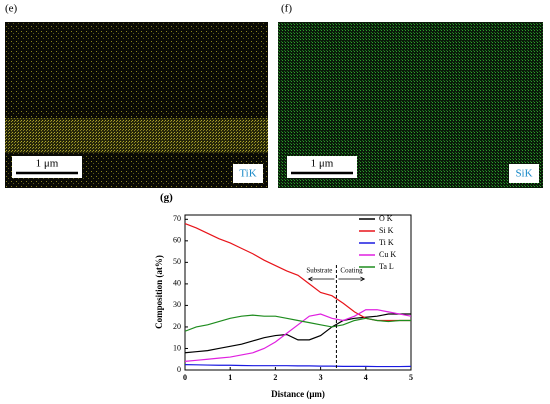 Image resolution: width=550 pixels, height=404 pixels. Describe the element at coordinates (298, 394) in the screenshot. I see `x-axis-label: Distance (μm)` at that location.